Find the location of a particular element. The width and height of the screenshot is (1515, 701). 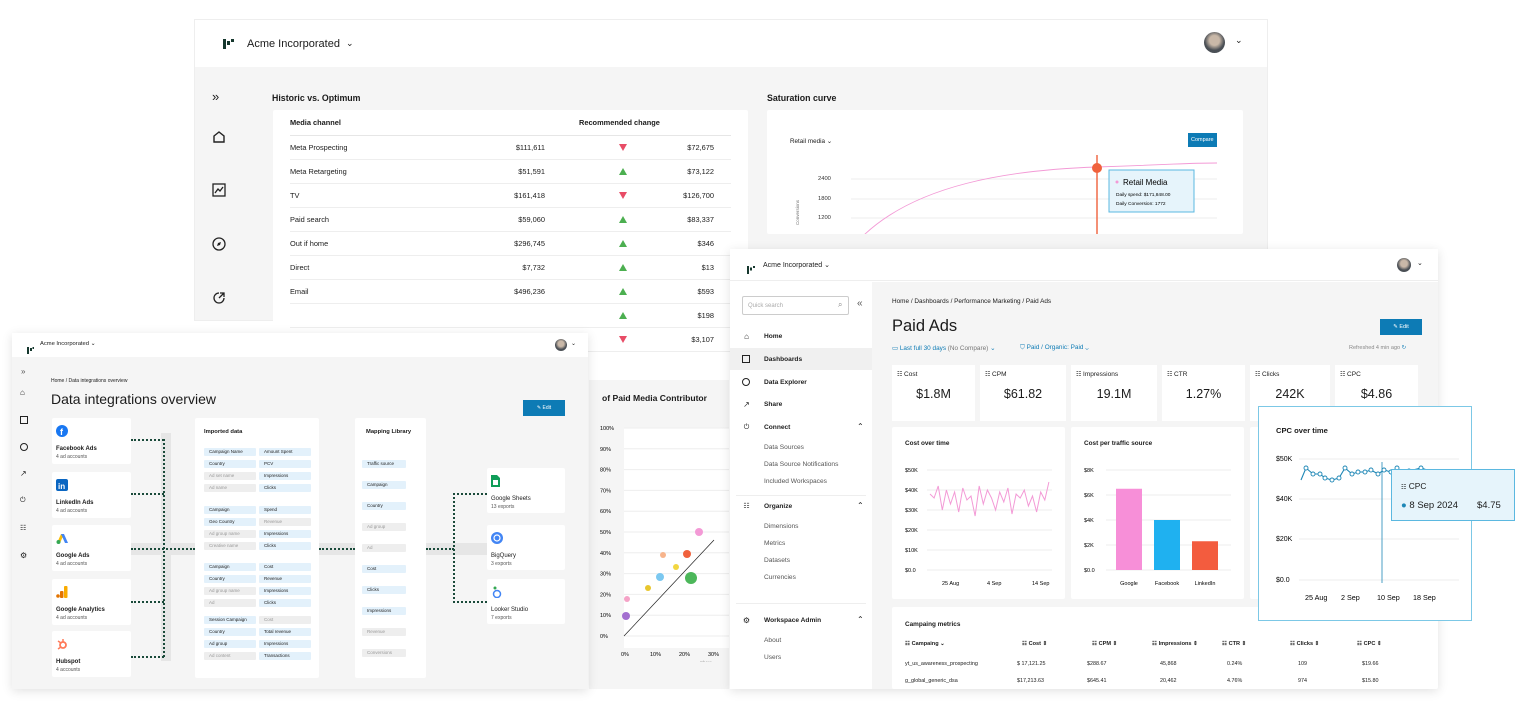

field-chip: Ad content is located at coordinates (230, 656).